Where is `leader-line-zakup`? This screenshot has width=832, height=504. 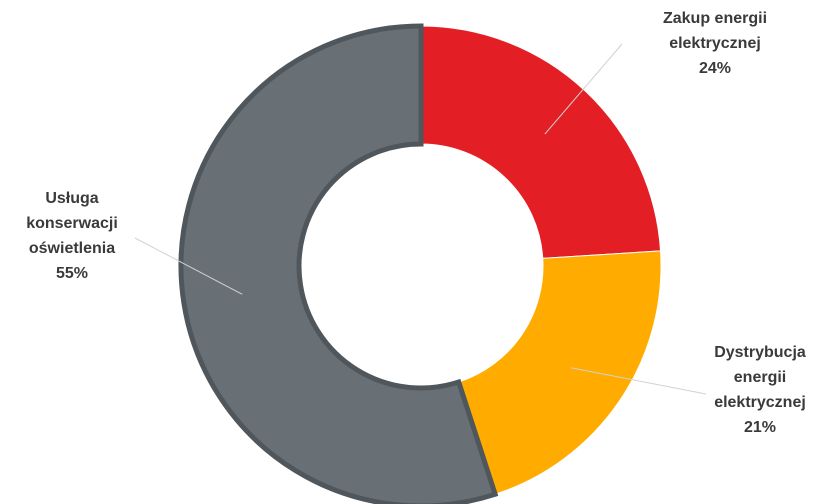 leader-line-zakup is located at coordinates (583, 89).